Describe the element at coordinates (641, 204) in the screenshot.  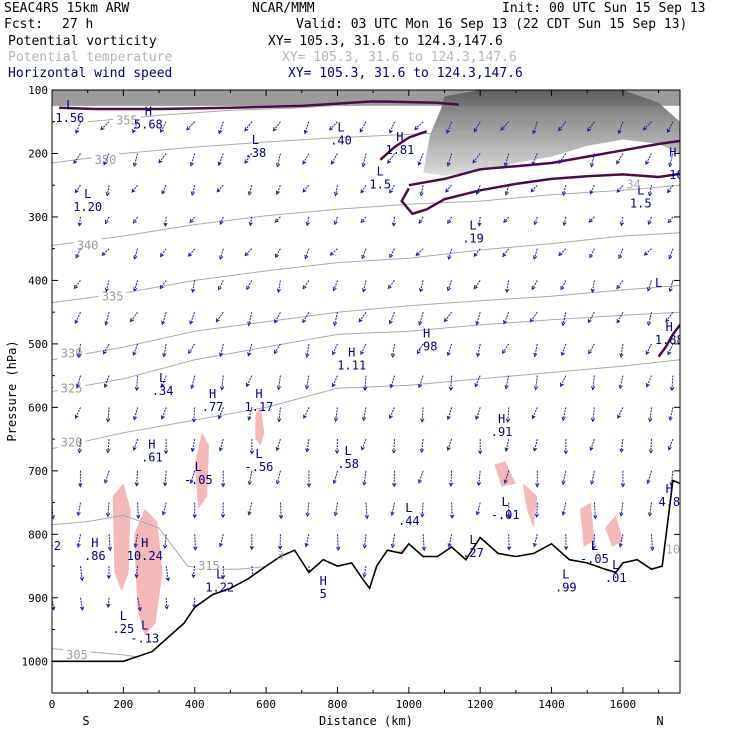
I see `extremum-value: 1.5` at that location.